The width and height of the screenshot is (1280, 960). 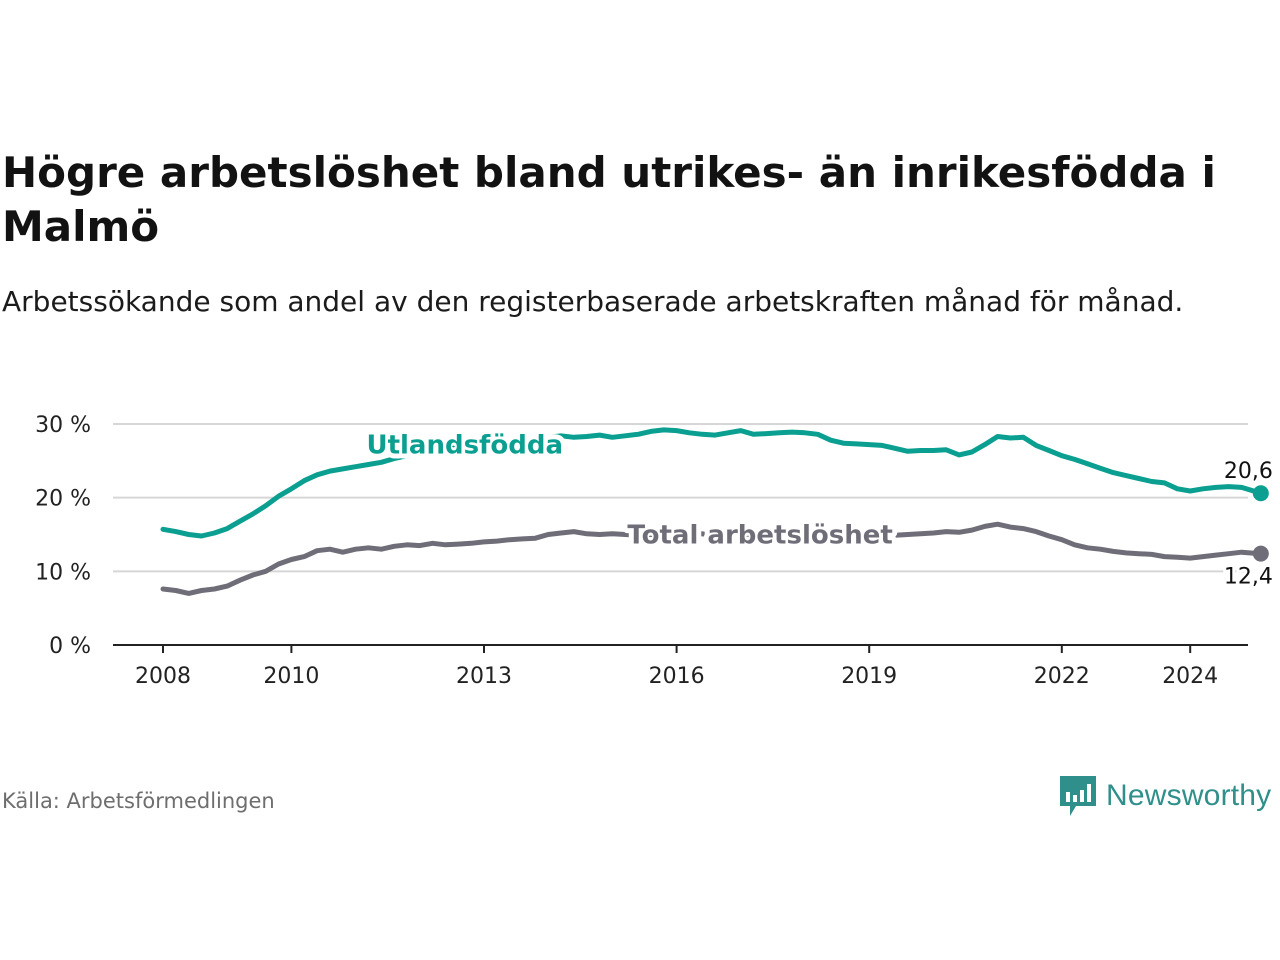 I want to click on brand-logo: Newsworthy, so click(x=1164, y=796).